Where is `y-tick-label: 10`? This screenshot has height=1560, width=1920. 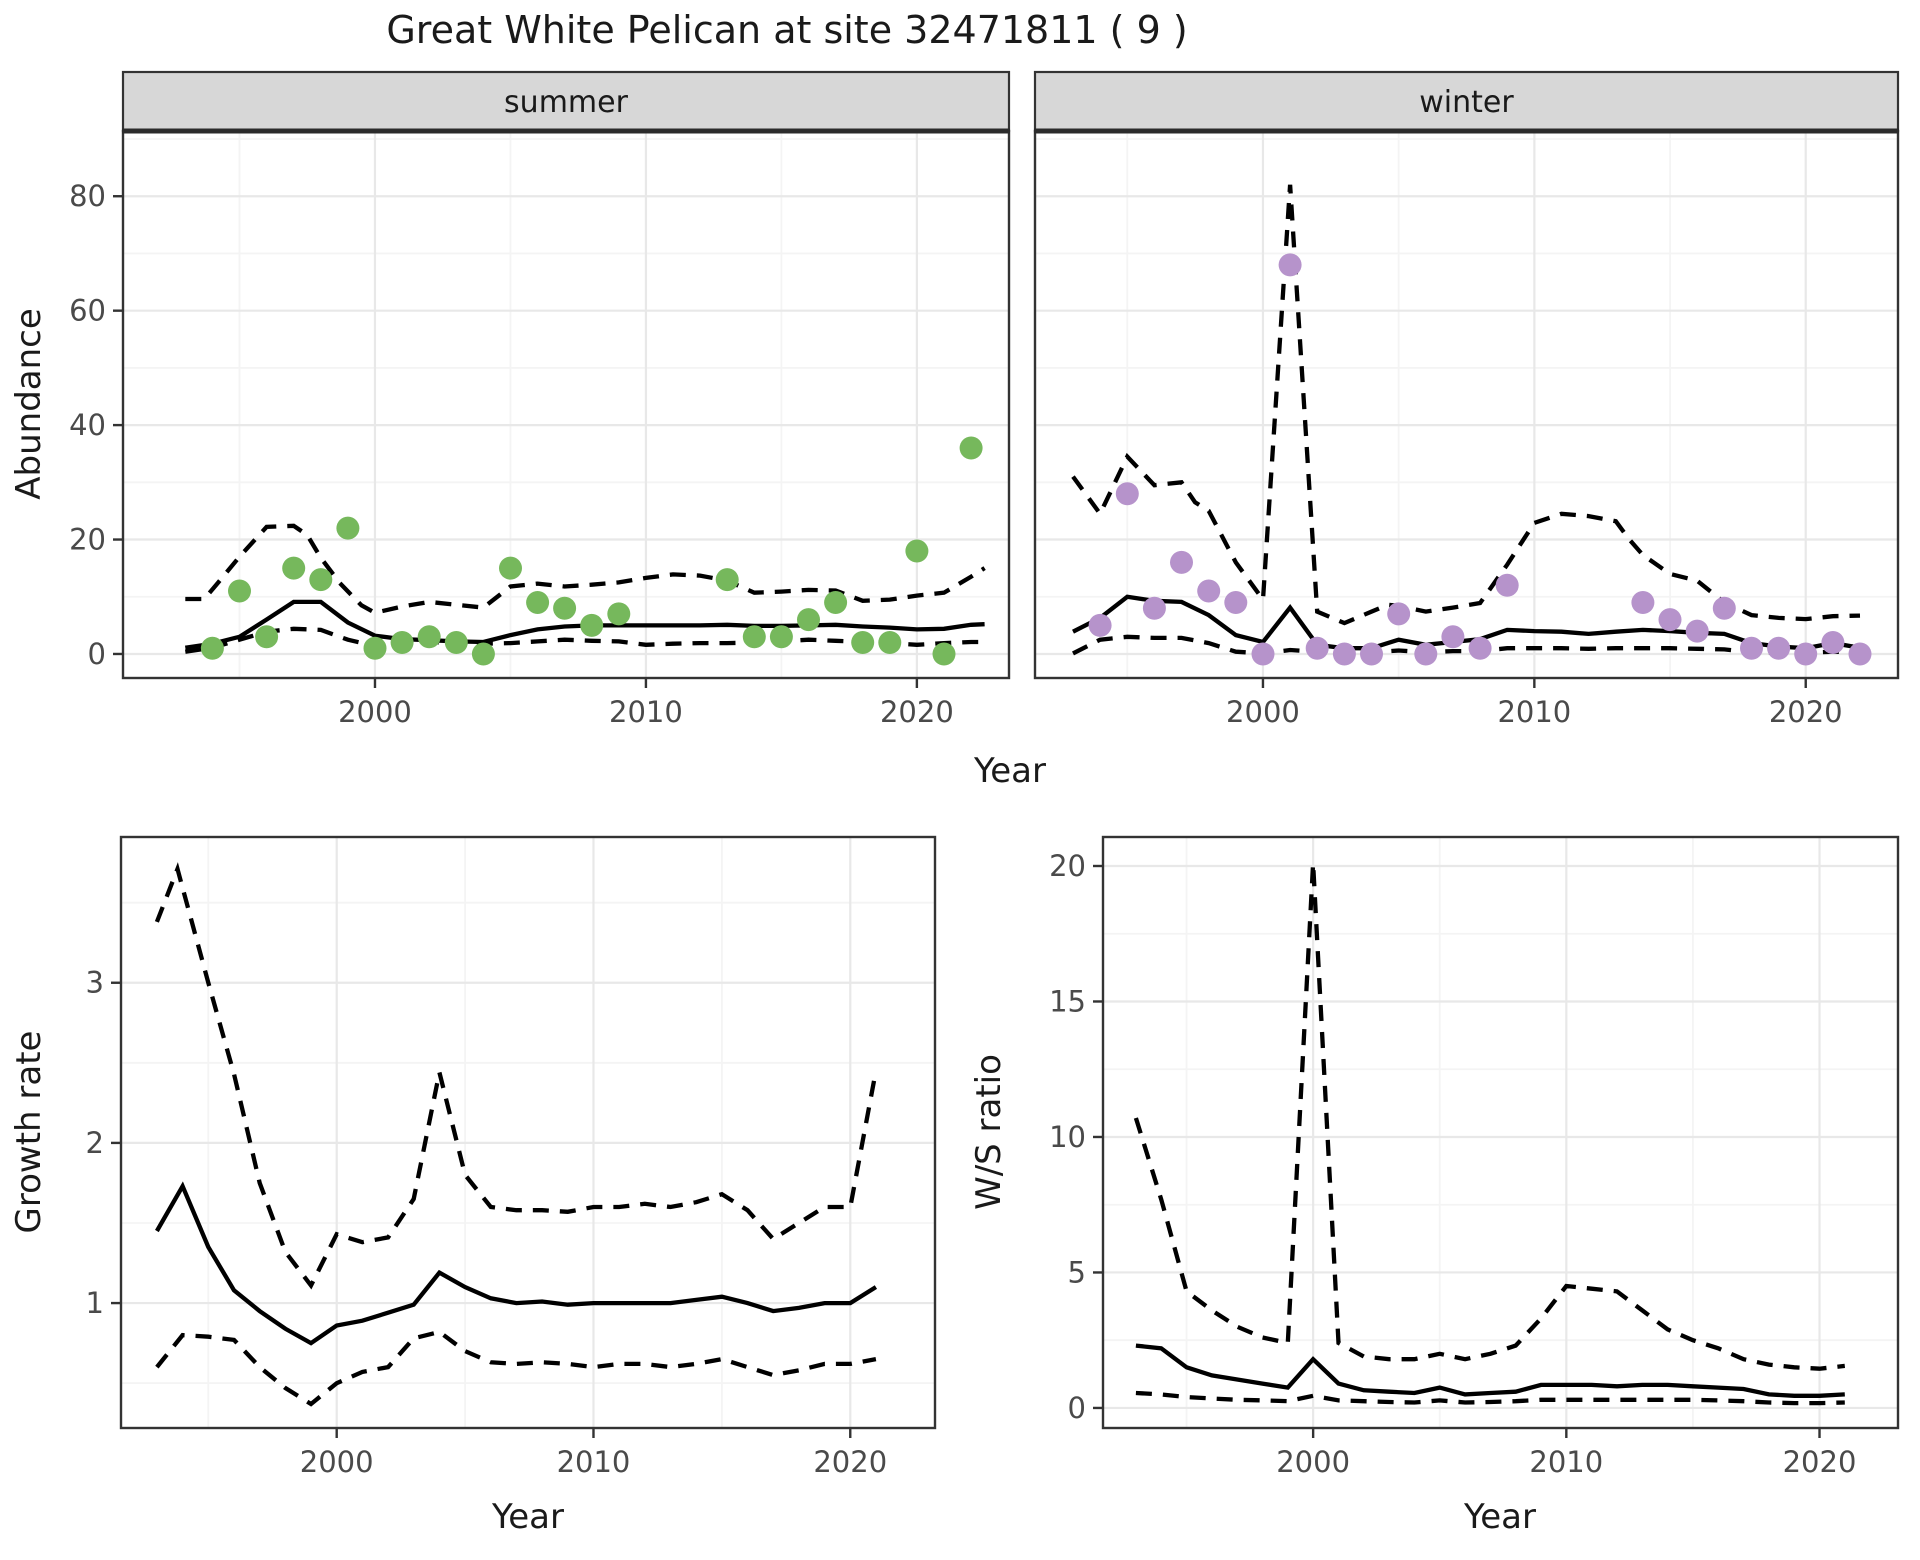
y-tick-label: 10 is located at coordinates (1067, 1137).